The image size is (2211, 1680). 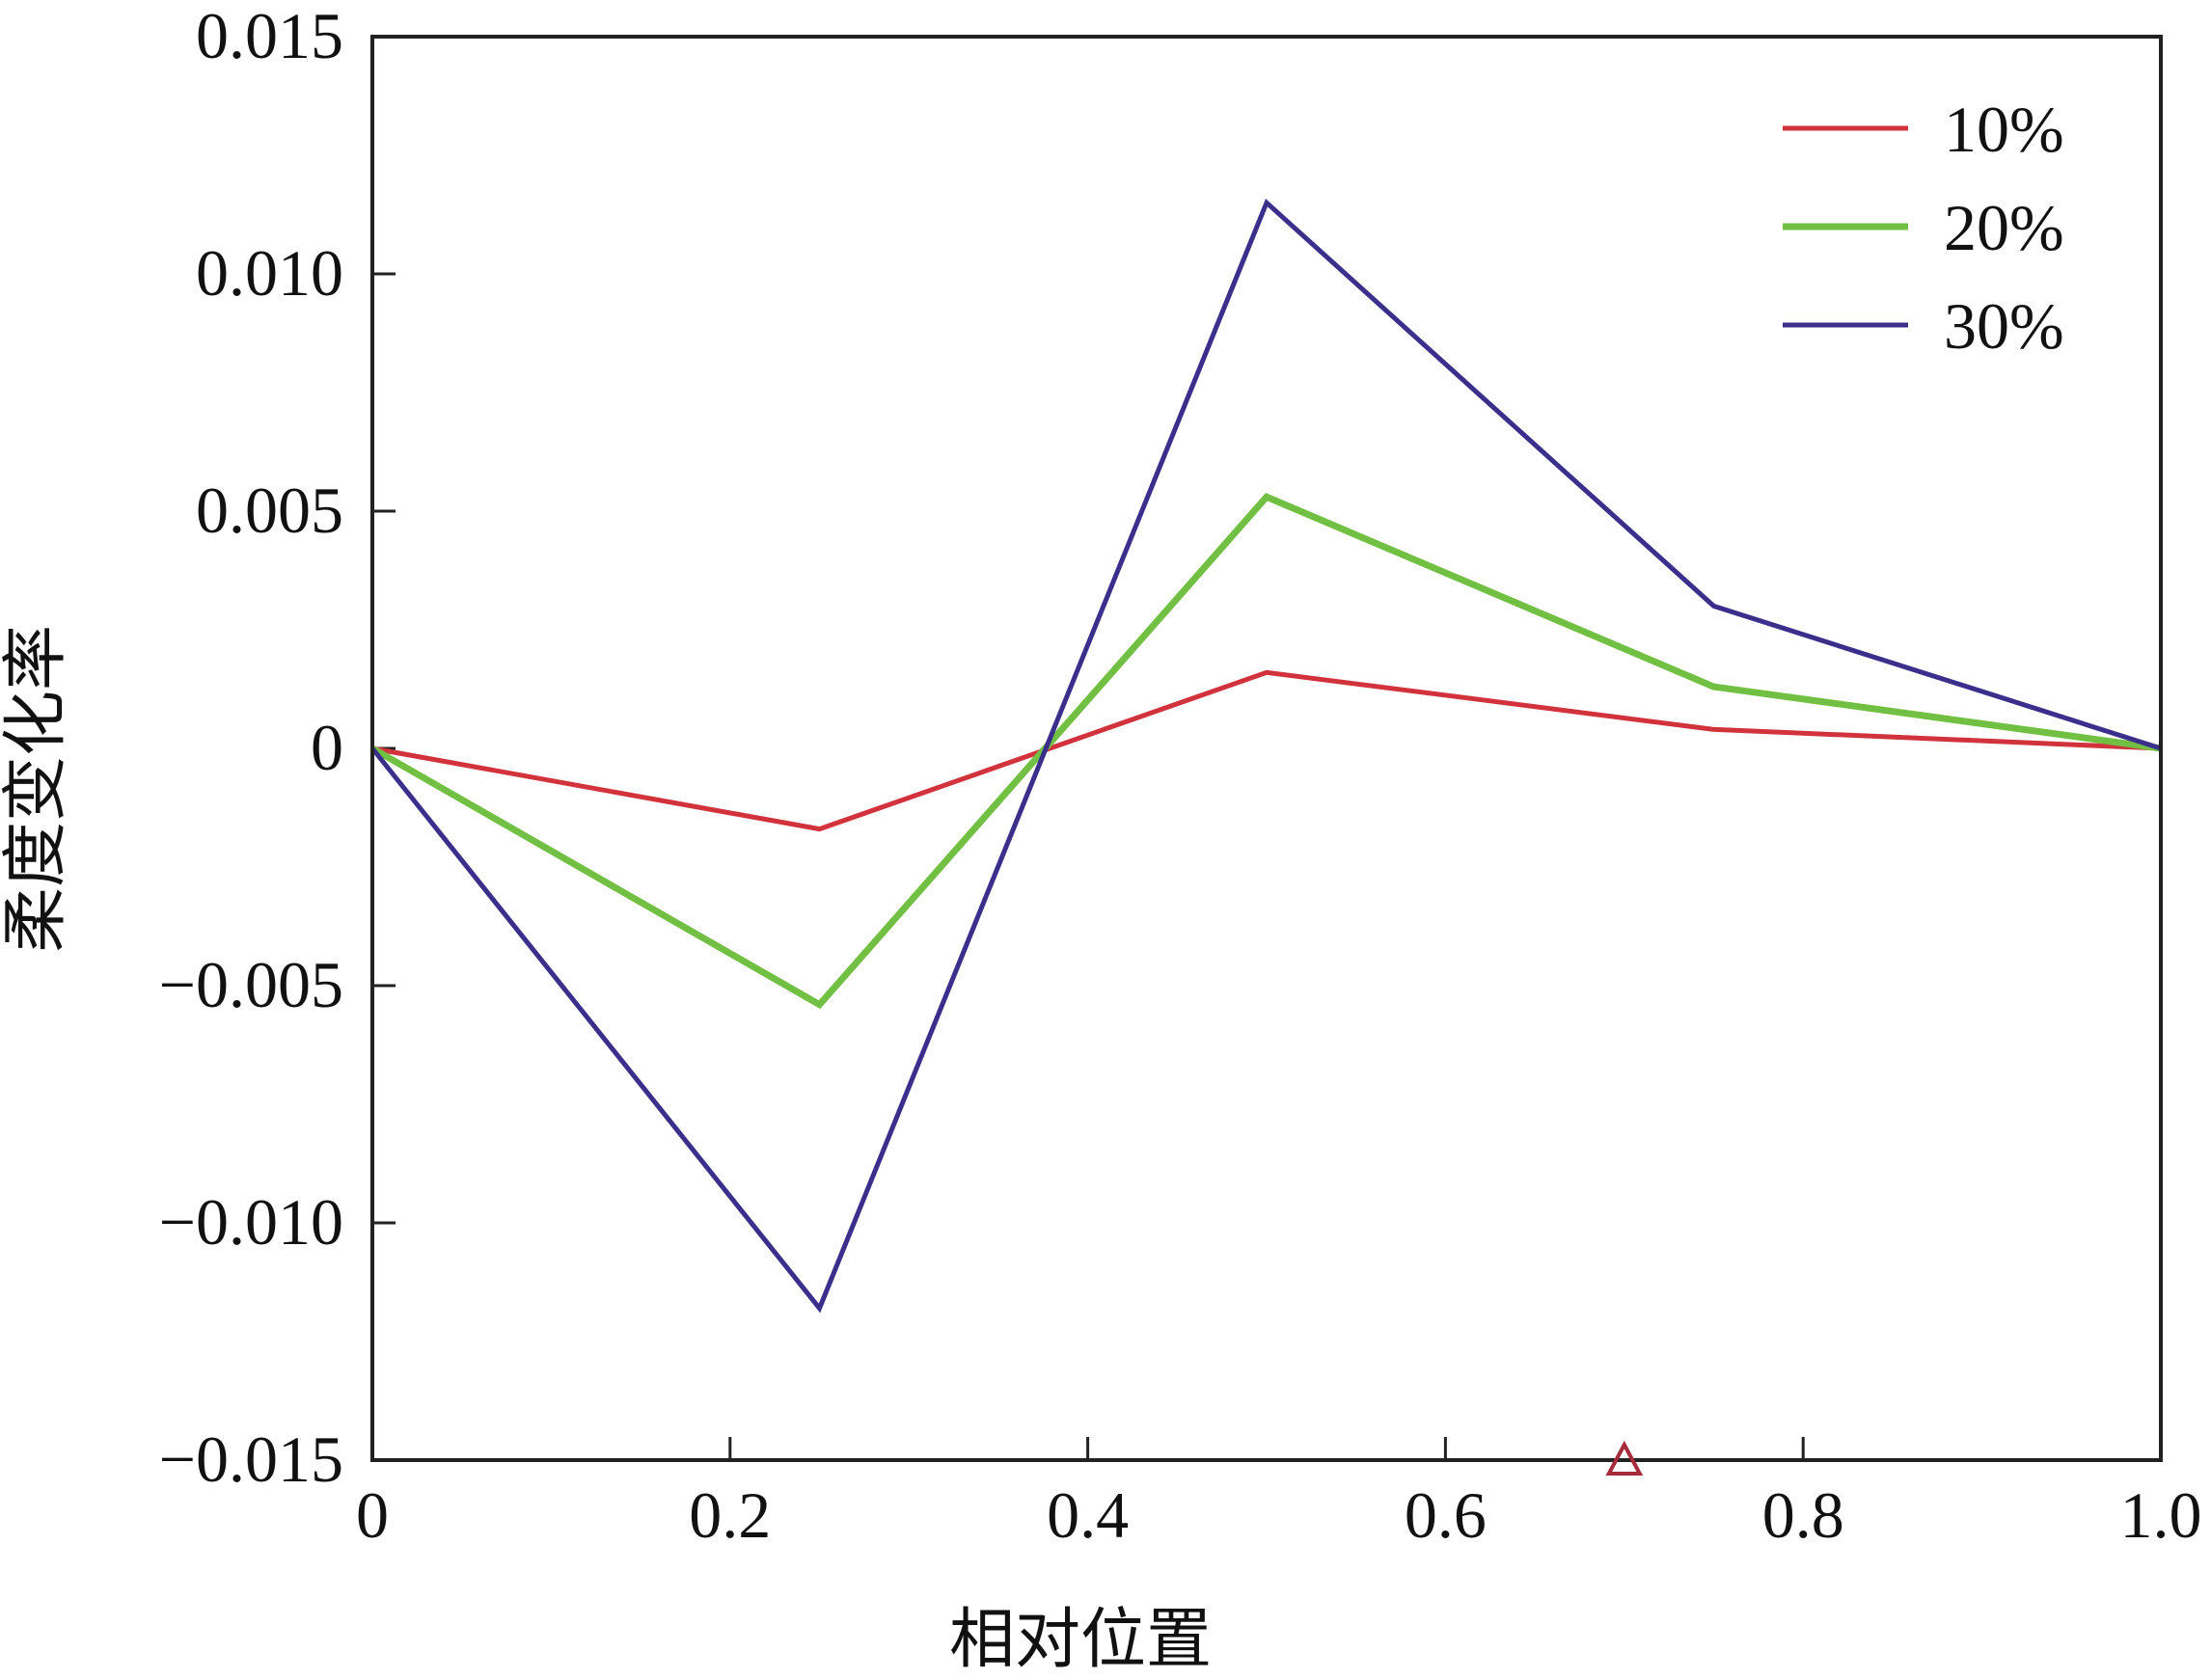 What do you see at coordinates (251, 1460) in the screenshot?
I see `y-tick-label: −0.015` at bounding box center [251, 1460].